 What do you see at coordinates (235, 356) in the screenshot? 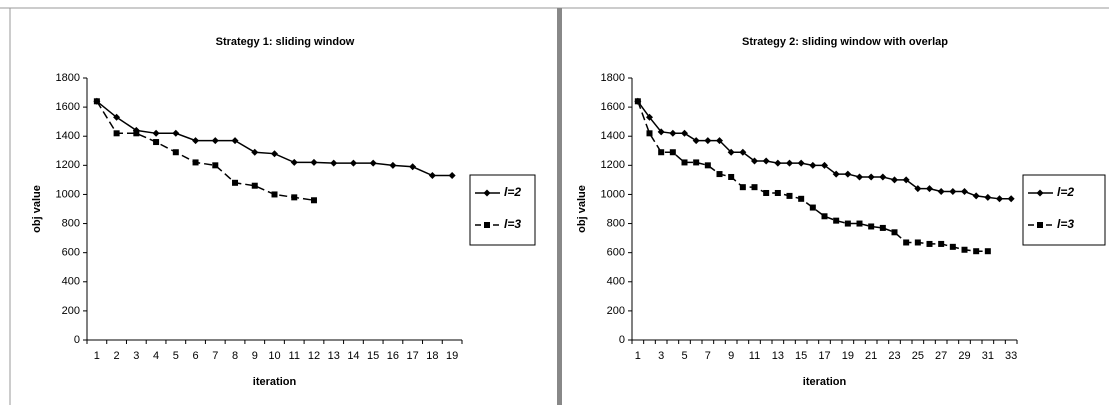
I see `x-tick-label: 8` at bounding box center [235, 356].